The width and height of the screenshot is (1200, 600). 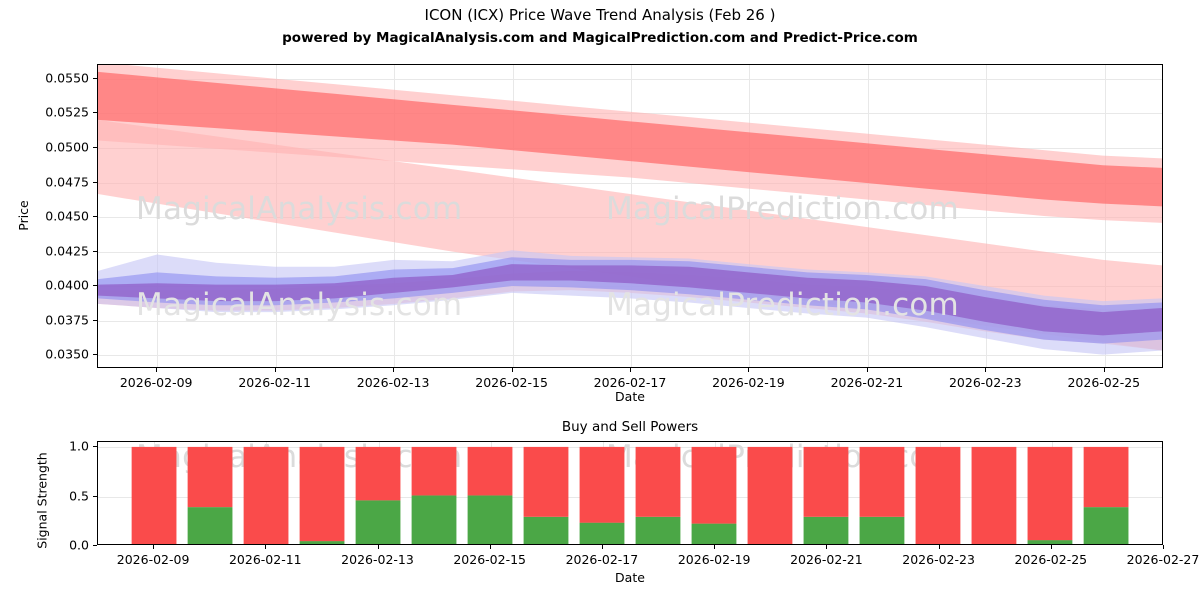 I want to click on price-ytick-label-0: 0.0350, so click(x=67, y=354).